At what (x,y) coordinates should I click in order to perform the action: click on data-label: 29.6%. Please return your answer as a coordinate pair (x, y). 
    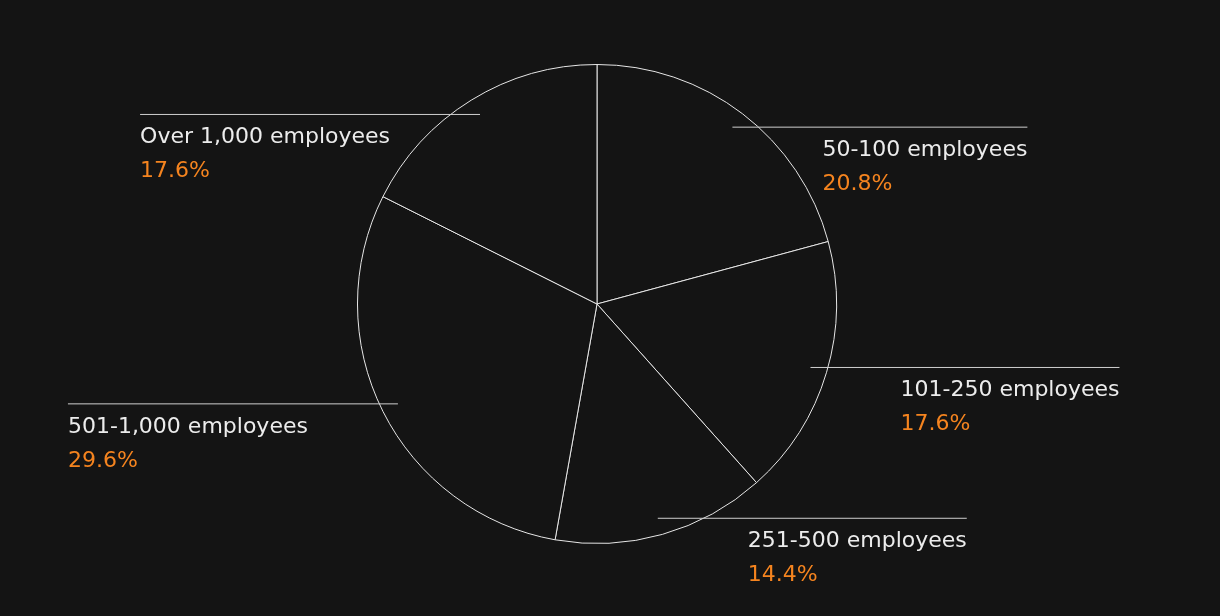
    Looking at the image, I should click on (102, 459).